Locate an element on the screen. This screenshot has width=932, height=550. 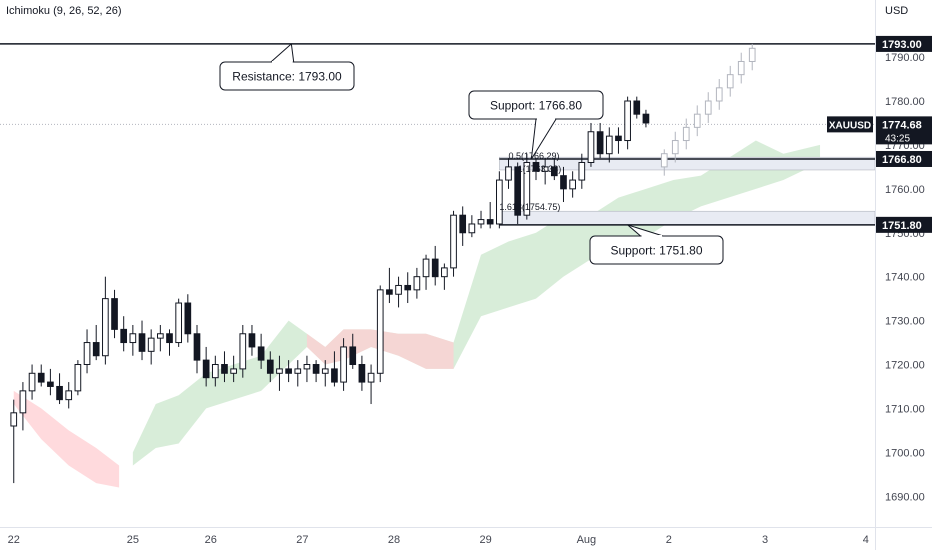
y-tick-label: 1710.00 is located at coordinates (905, 409).